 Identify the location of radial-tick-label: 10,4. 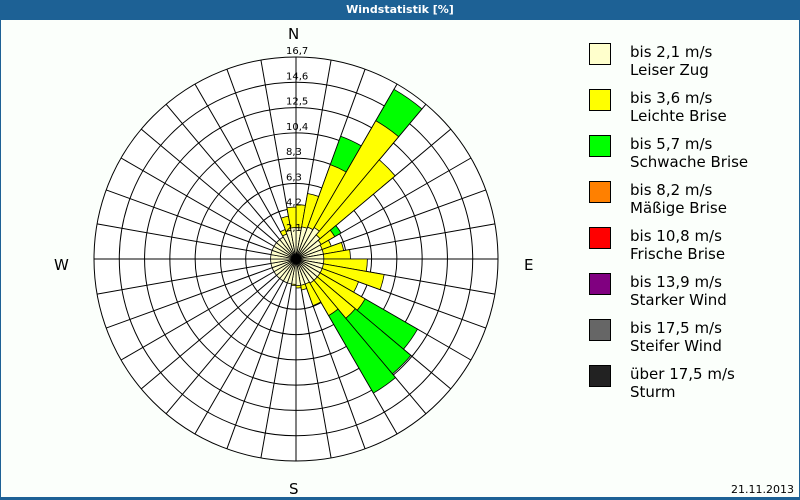
(297, 127).